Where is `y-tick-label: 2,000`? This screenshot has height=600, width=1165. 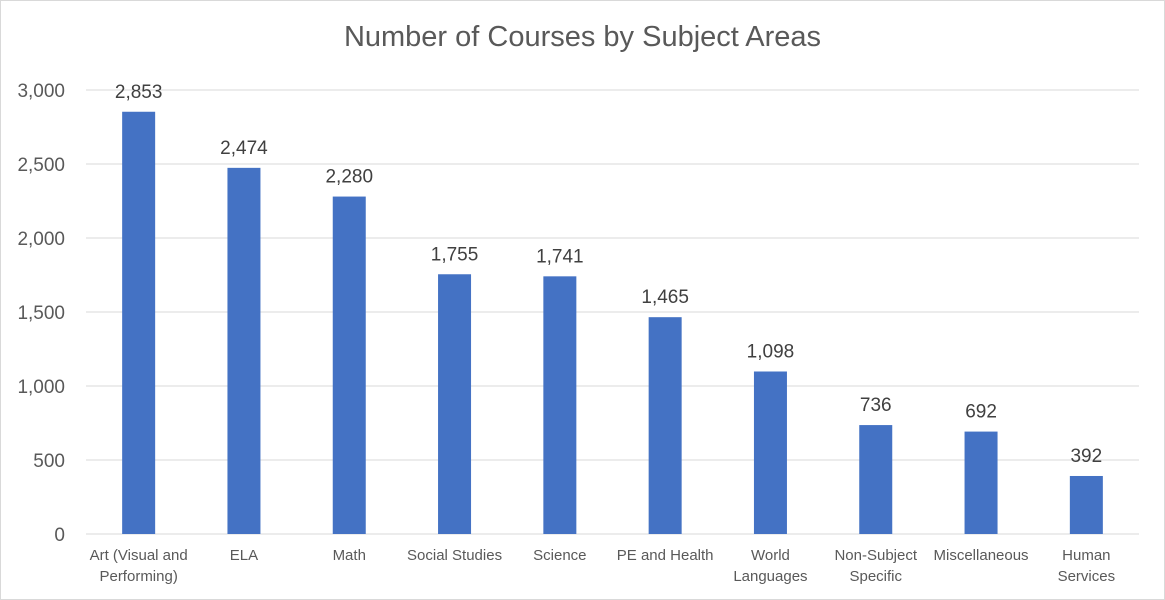 y-tick-label: 2,000 is located at coordinates (41, 239).